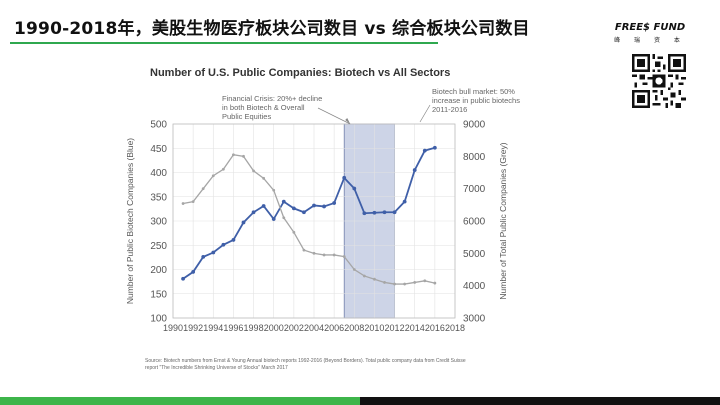 The width and height of the screenshot is (720, 405). What do you see at coordinates (272, 98) in the screenshot?
I see `annotation-financial-crisis: Financial Crisis: 20%+ decline` at bounding box center [272, 98].